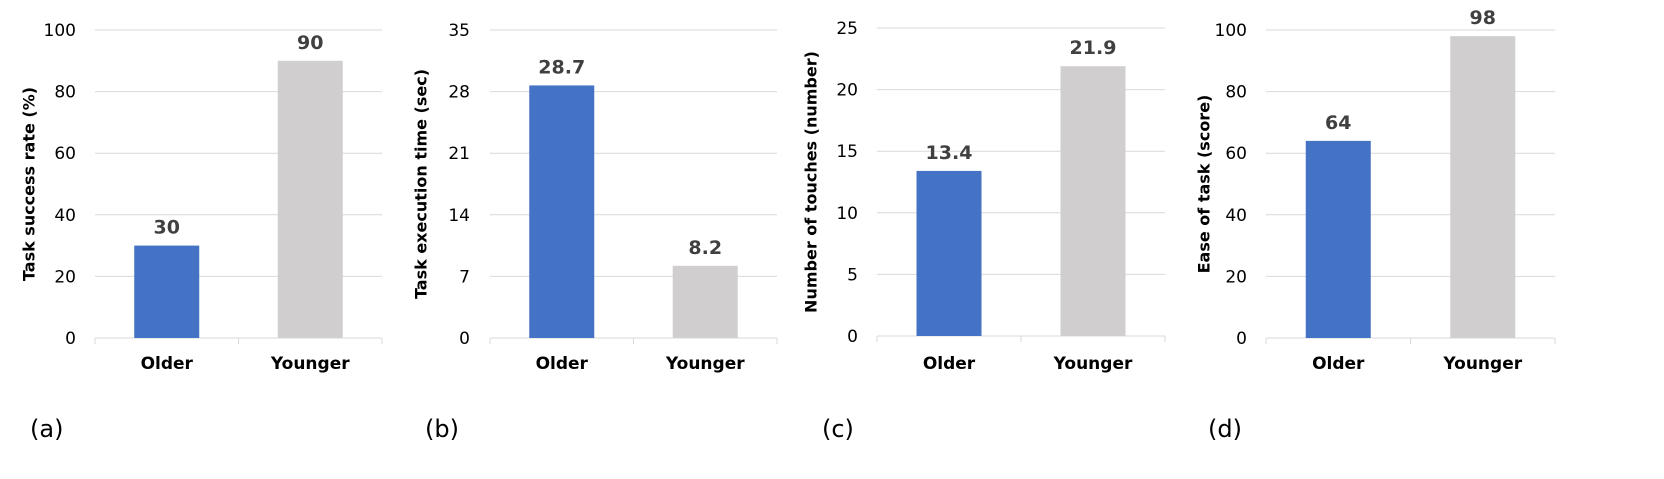 This screenshot has width=1664, height=479. I want to click on y-axis-title: Ease of task (score), so click(1204, 184).